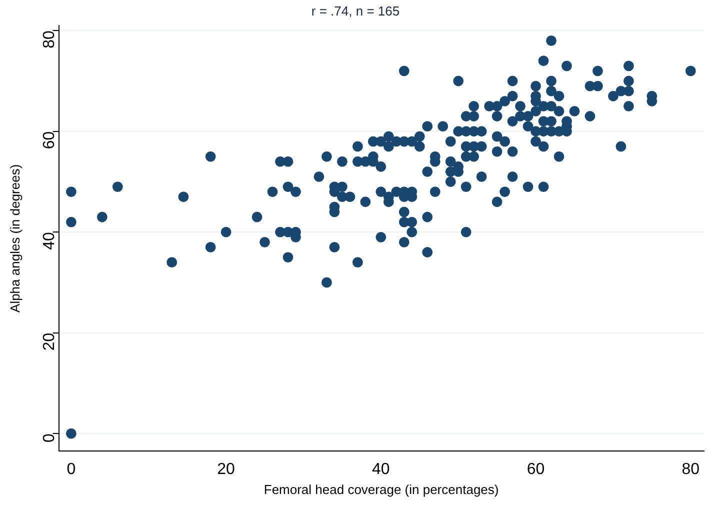 Image resolution: width=709 pixels, height=506 pixels. What do you see at coordinates (691, 469) in the screenshot?
I see `x-tick-label: 80` at bounding box center [691, 469].